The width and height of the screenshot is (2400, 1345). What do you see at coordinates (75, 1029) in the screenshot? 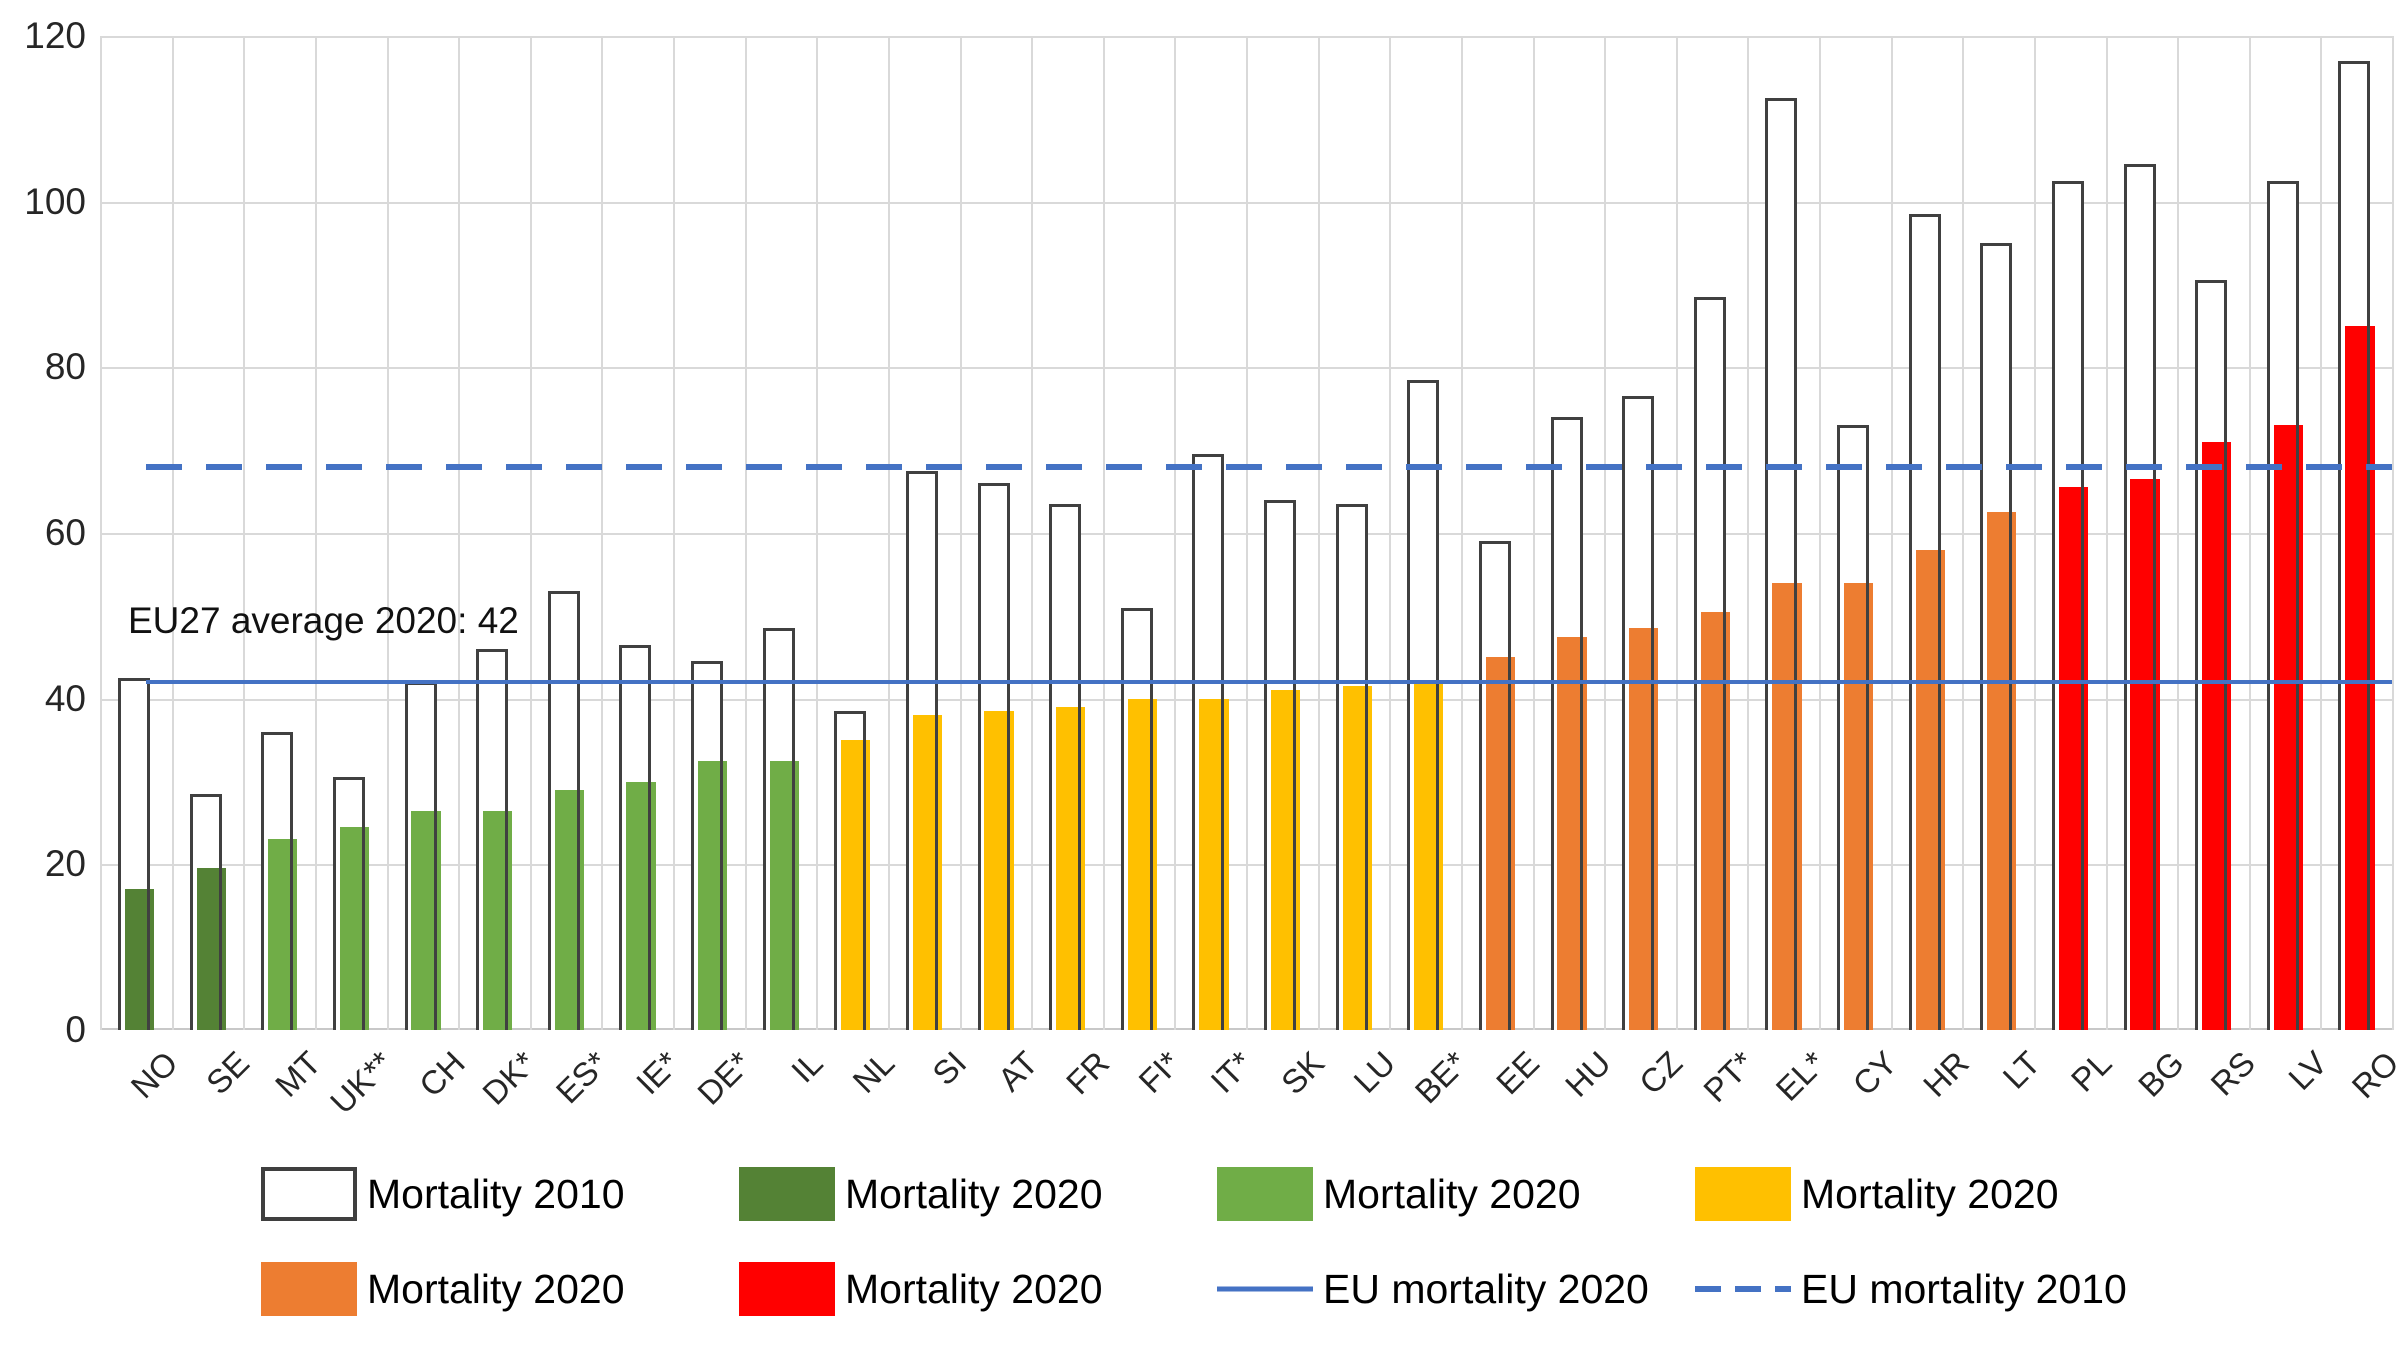
I see `y-axis-tick-label: 0` at bounding box center [75, 1029].